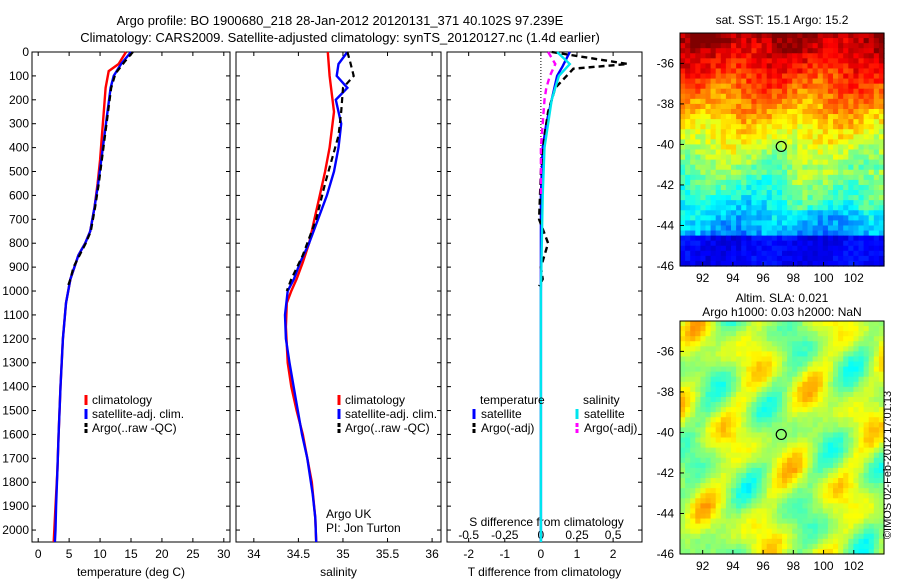 The image size is (900, 580). I want to click on differences-x-tick-label: -1, so click(504, 554).